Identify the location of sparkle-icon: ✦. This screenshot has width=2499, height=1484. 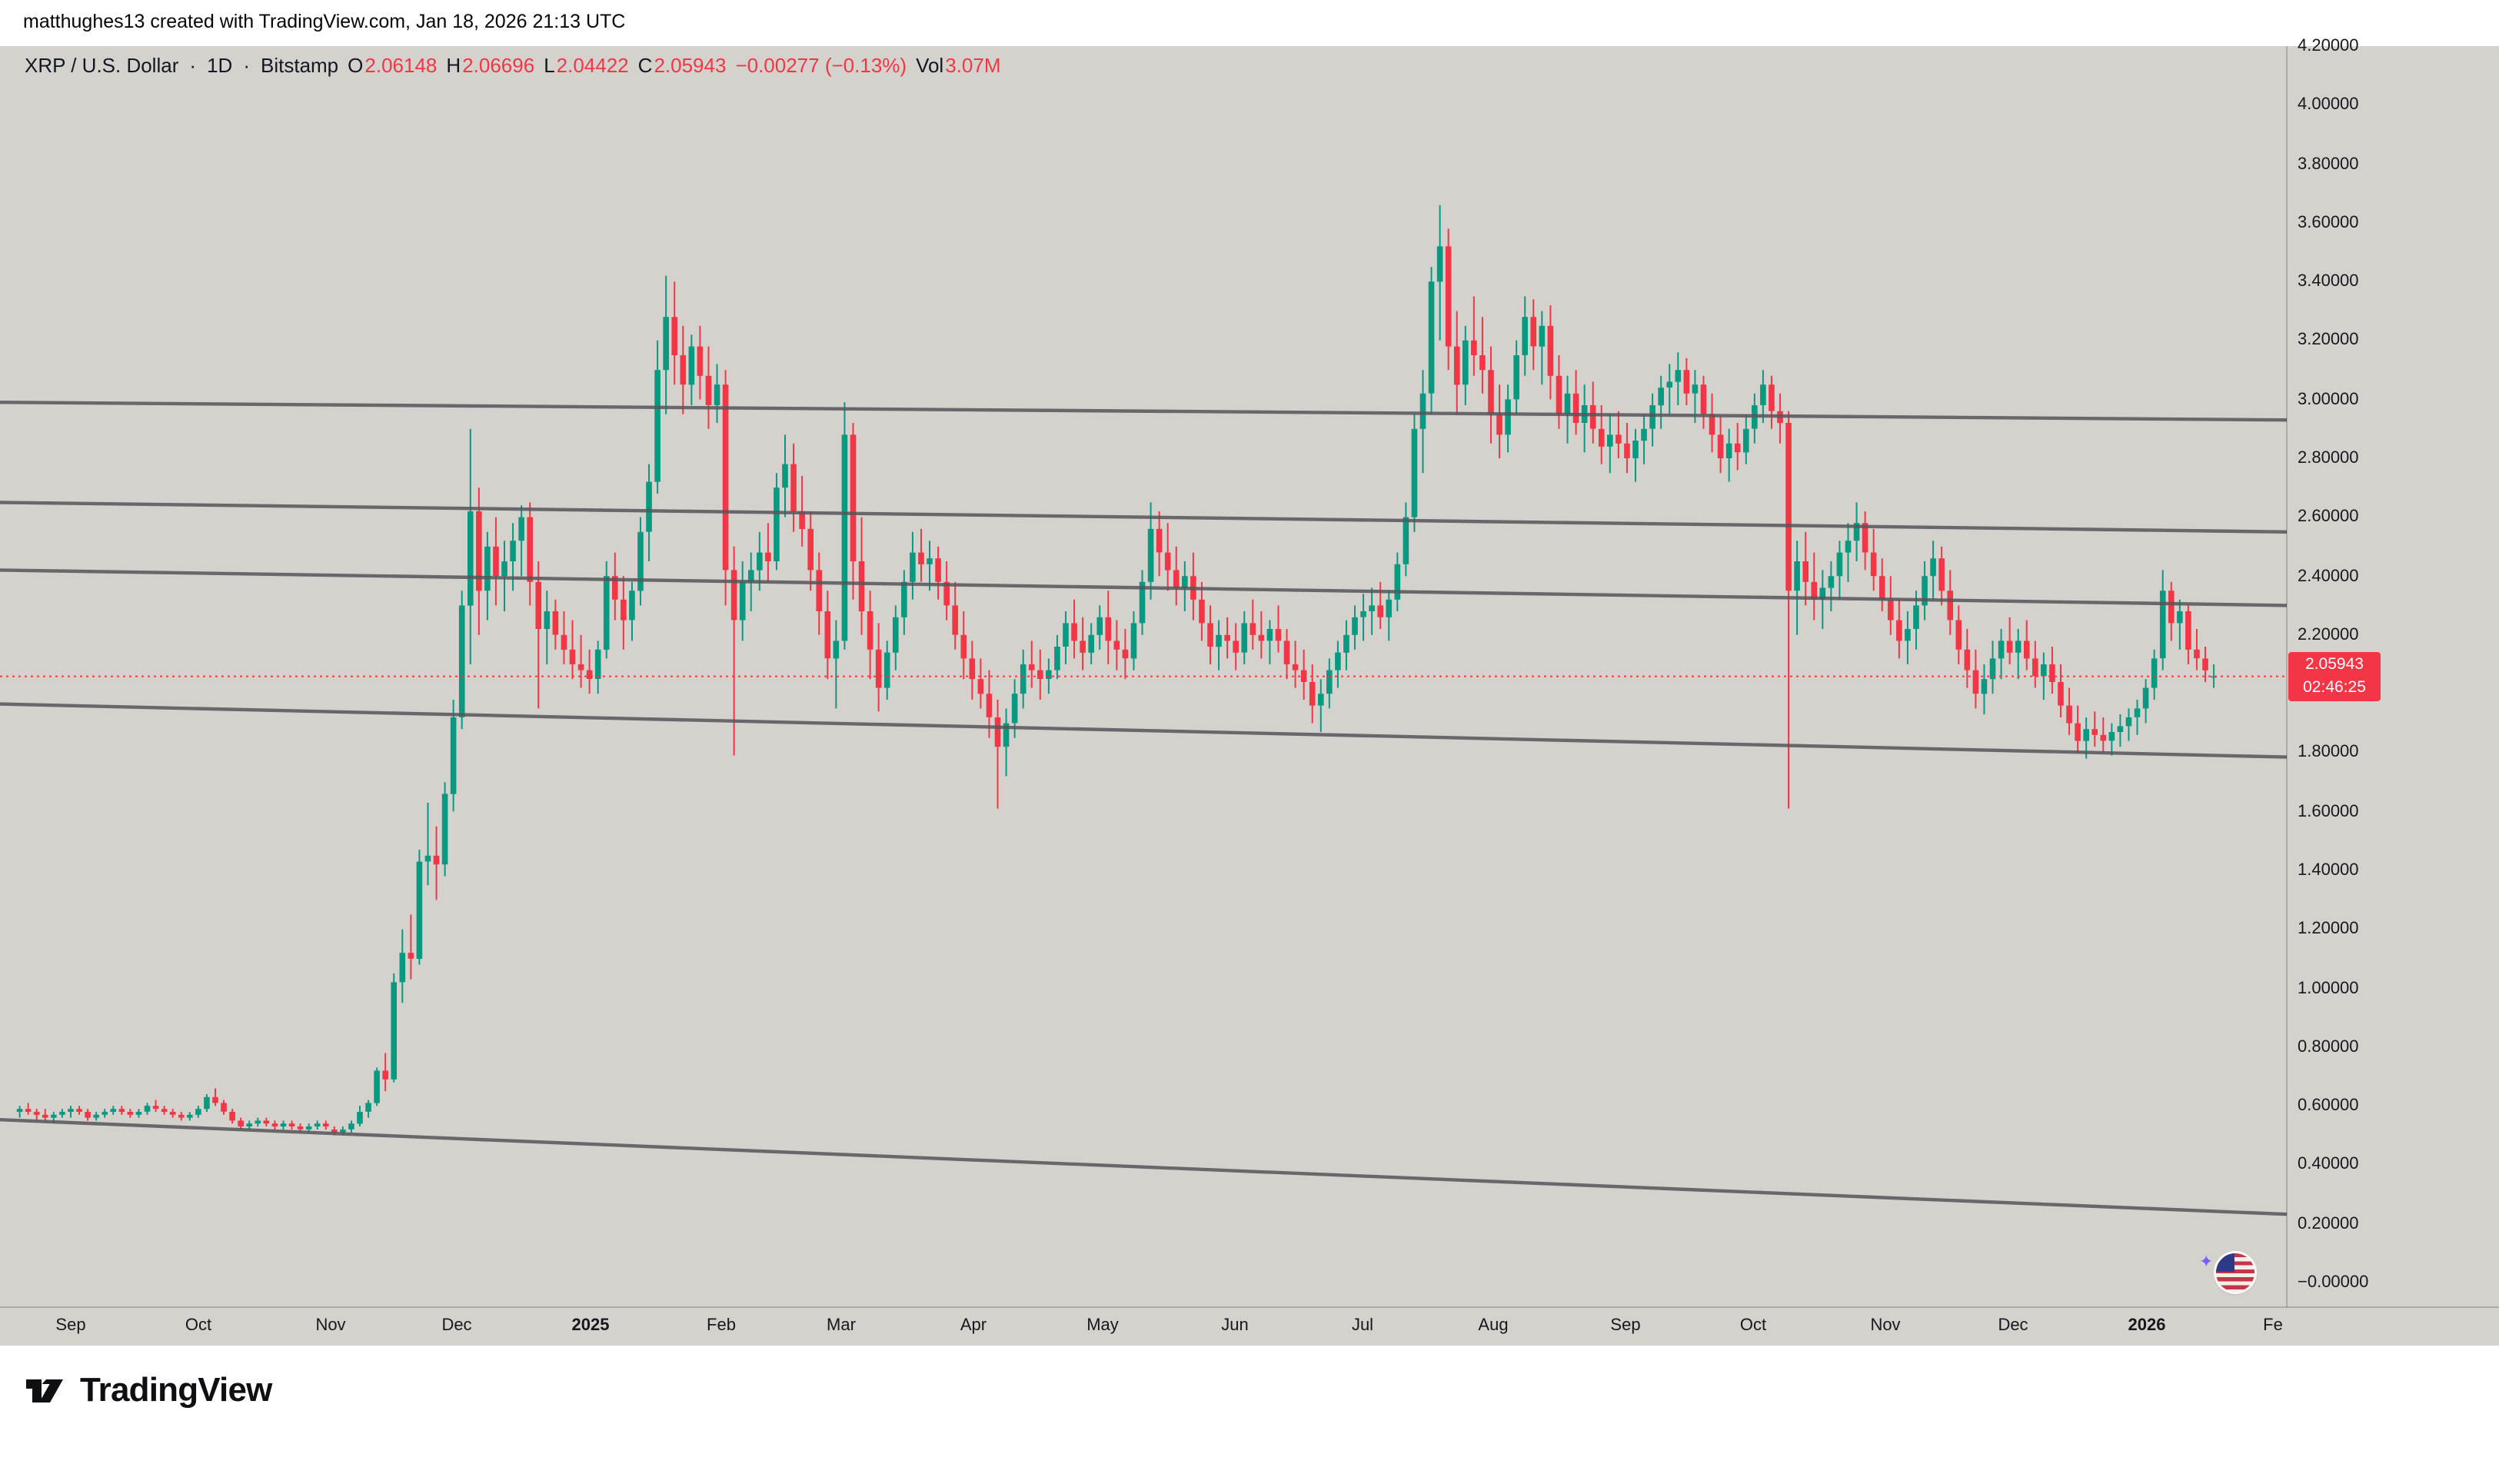
(2206, 1263).